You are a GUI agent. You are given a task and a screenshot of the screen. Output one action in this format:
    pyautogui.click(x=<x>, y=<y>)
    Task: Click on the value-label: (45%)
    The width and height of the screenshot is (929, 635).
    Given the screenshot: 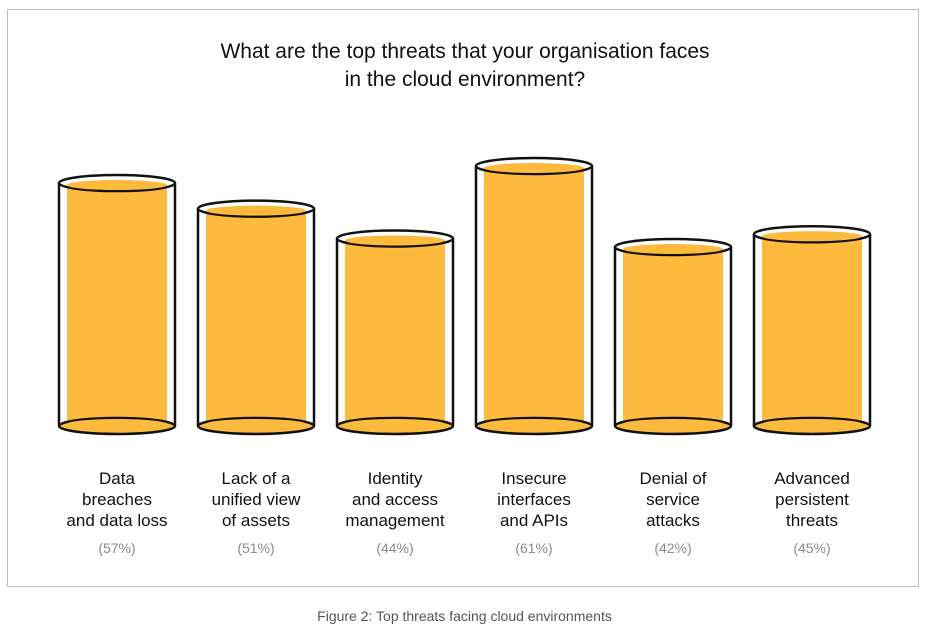 What is the action you would take?
    pyautogui.click(x=811, y=548)
    